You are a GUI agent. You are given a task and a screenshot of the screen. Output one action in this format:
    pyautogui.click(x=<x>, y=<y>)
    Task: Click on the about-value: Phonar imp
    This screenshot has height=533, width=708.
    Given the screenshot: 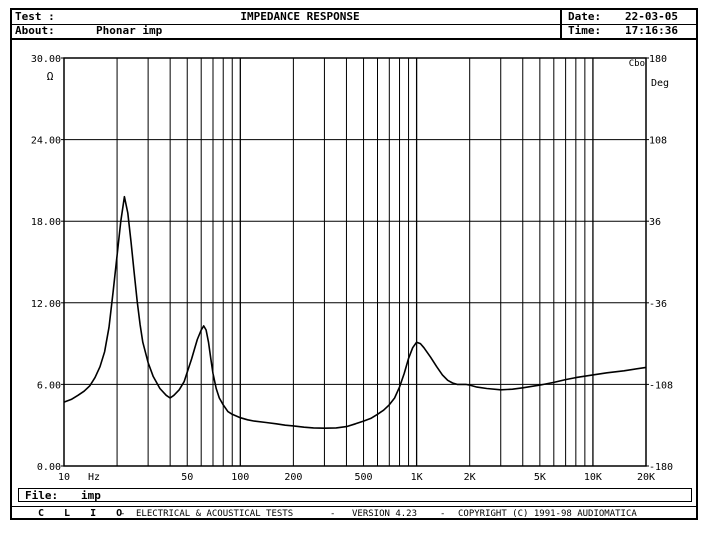 What is the action you would take?
    pyautogui.click(x=129, y=30)
    